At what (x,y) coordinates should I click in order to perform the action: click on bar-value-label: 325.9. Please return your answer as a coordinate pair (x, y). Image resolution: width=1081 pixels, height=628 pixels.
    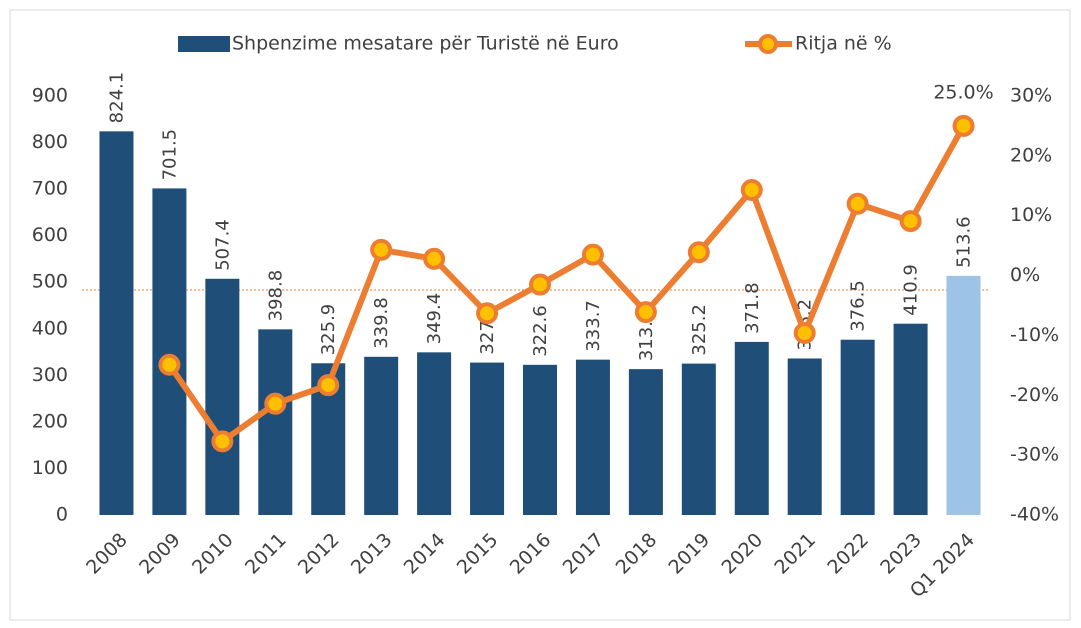
    Looking at the image, I should click on (328, 330).